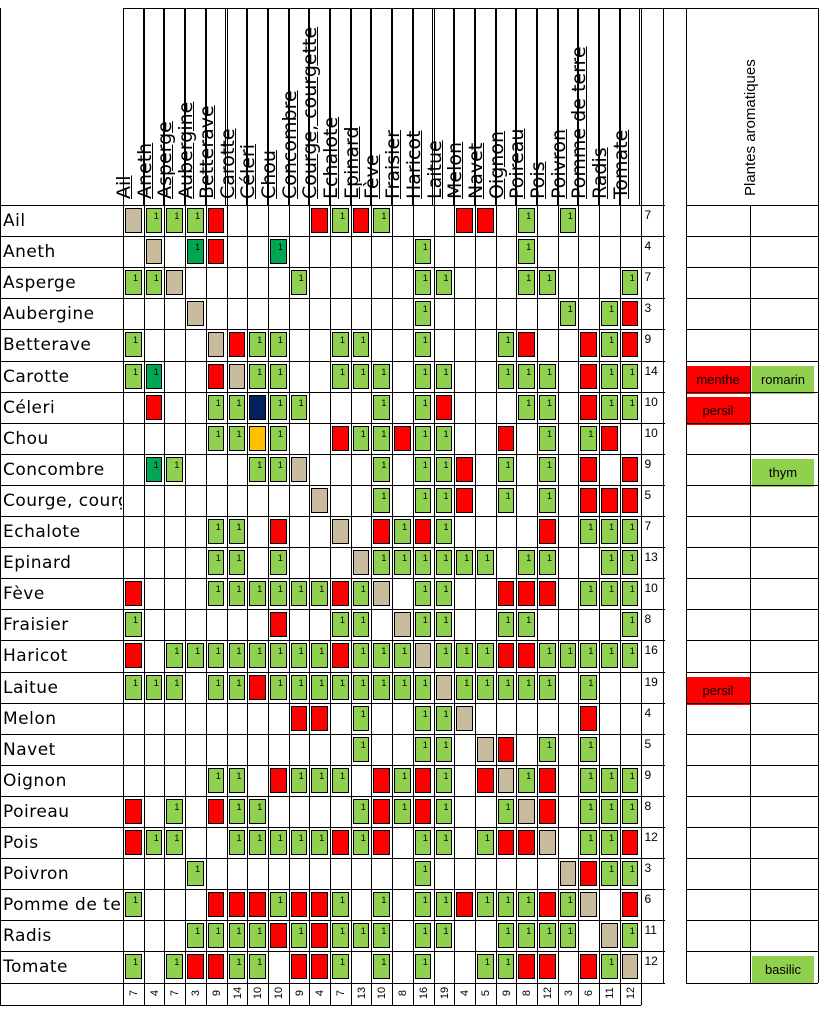 The width and height of the screenshot is (824, 1024). Describe the element at coordinates (648, 494) in the screenshot. I see `row-count: 5` at that location.